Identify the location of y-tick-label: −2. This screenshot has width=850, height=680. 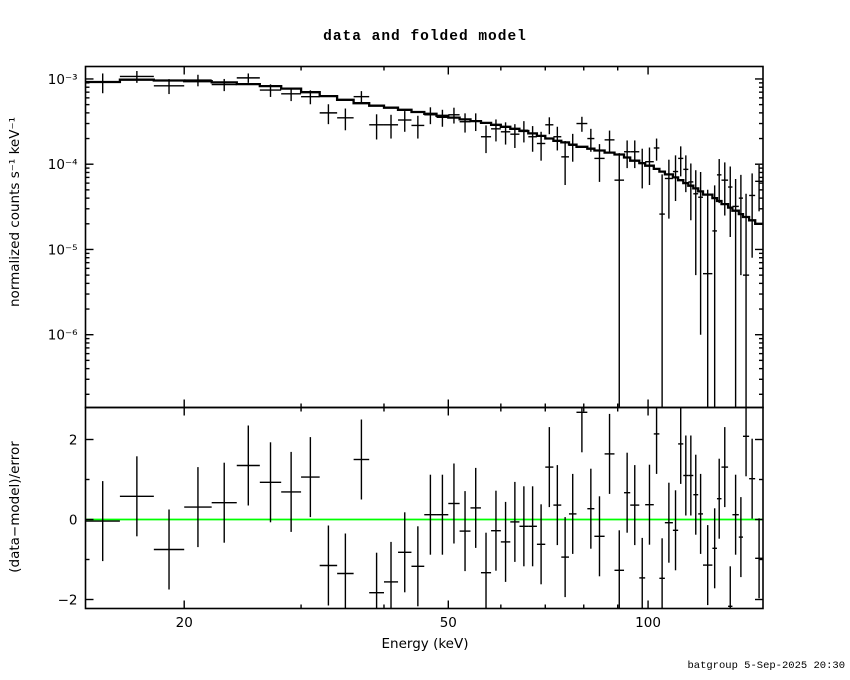
(68, 601).